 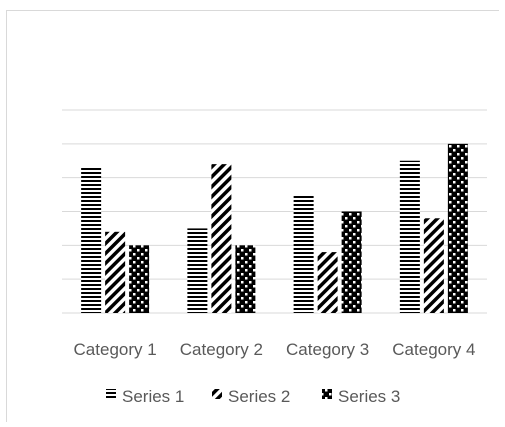 What do you see at coordinates (433, 349) in the screenshot?
I see `category-label: Category 4` at bounding box center [433, 349].